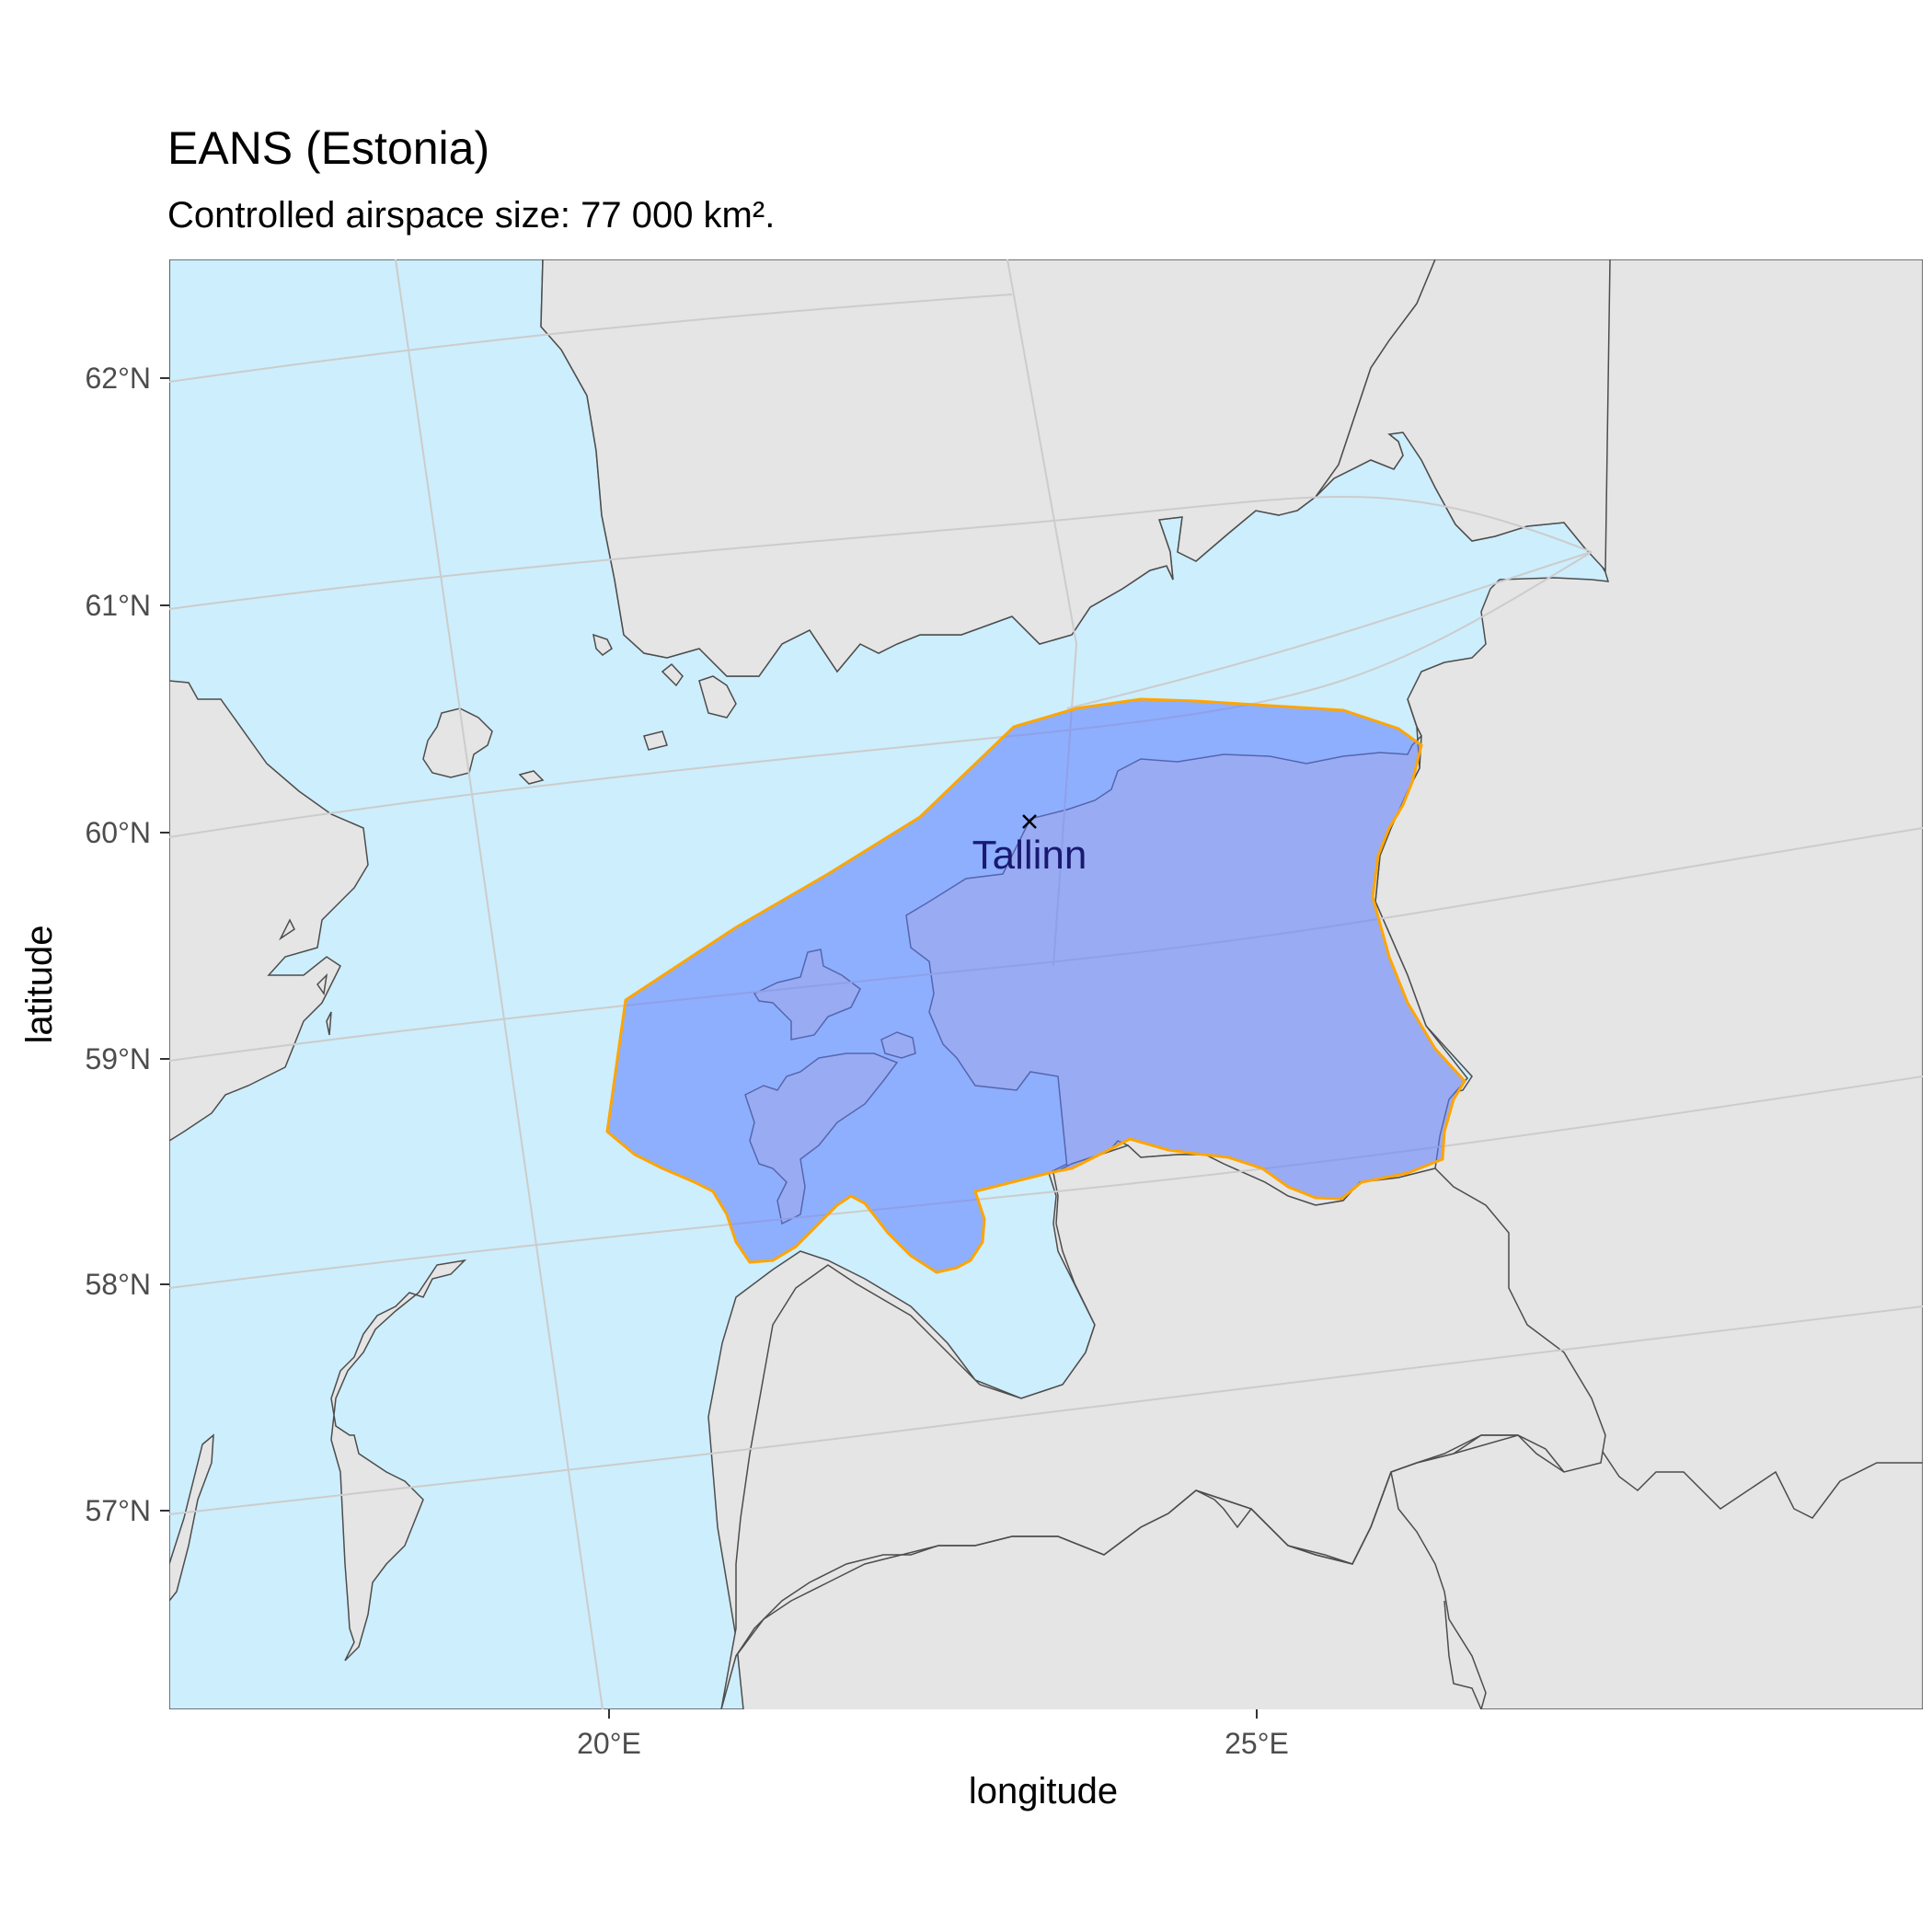 This screenshot has width=1932, height=1932. Describe the element at coordinates (269, 700) in the screenshot. I see `sweden-landmass` at that location.